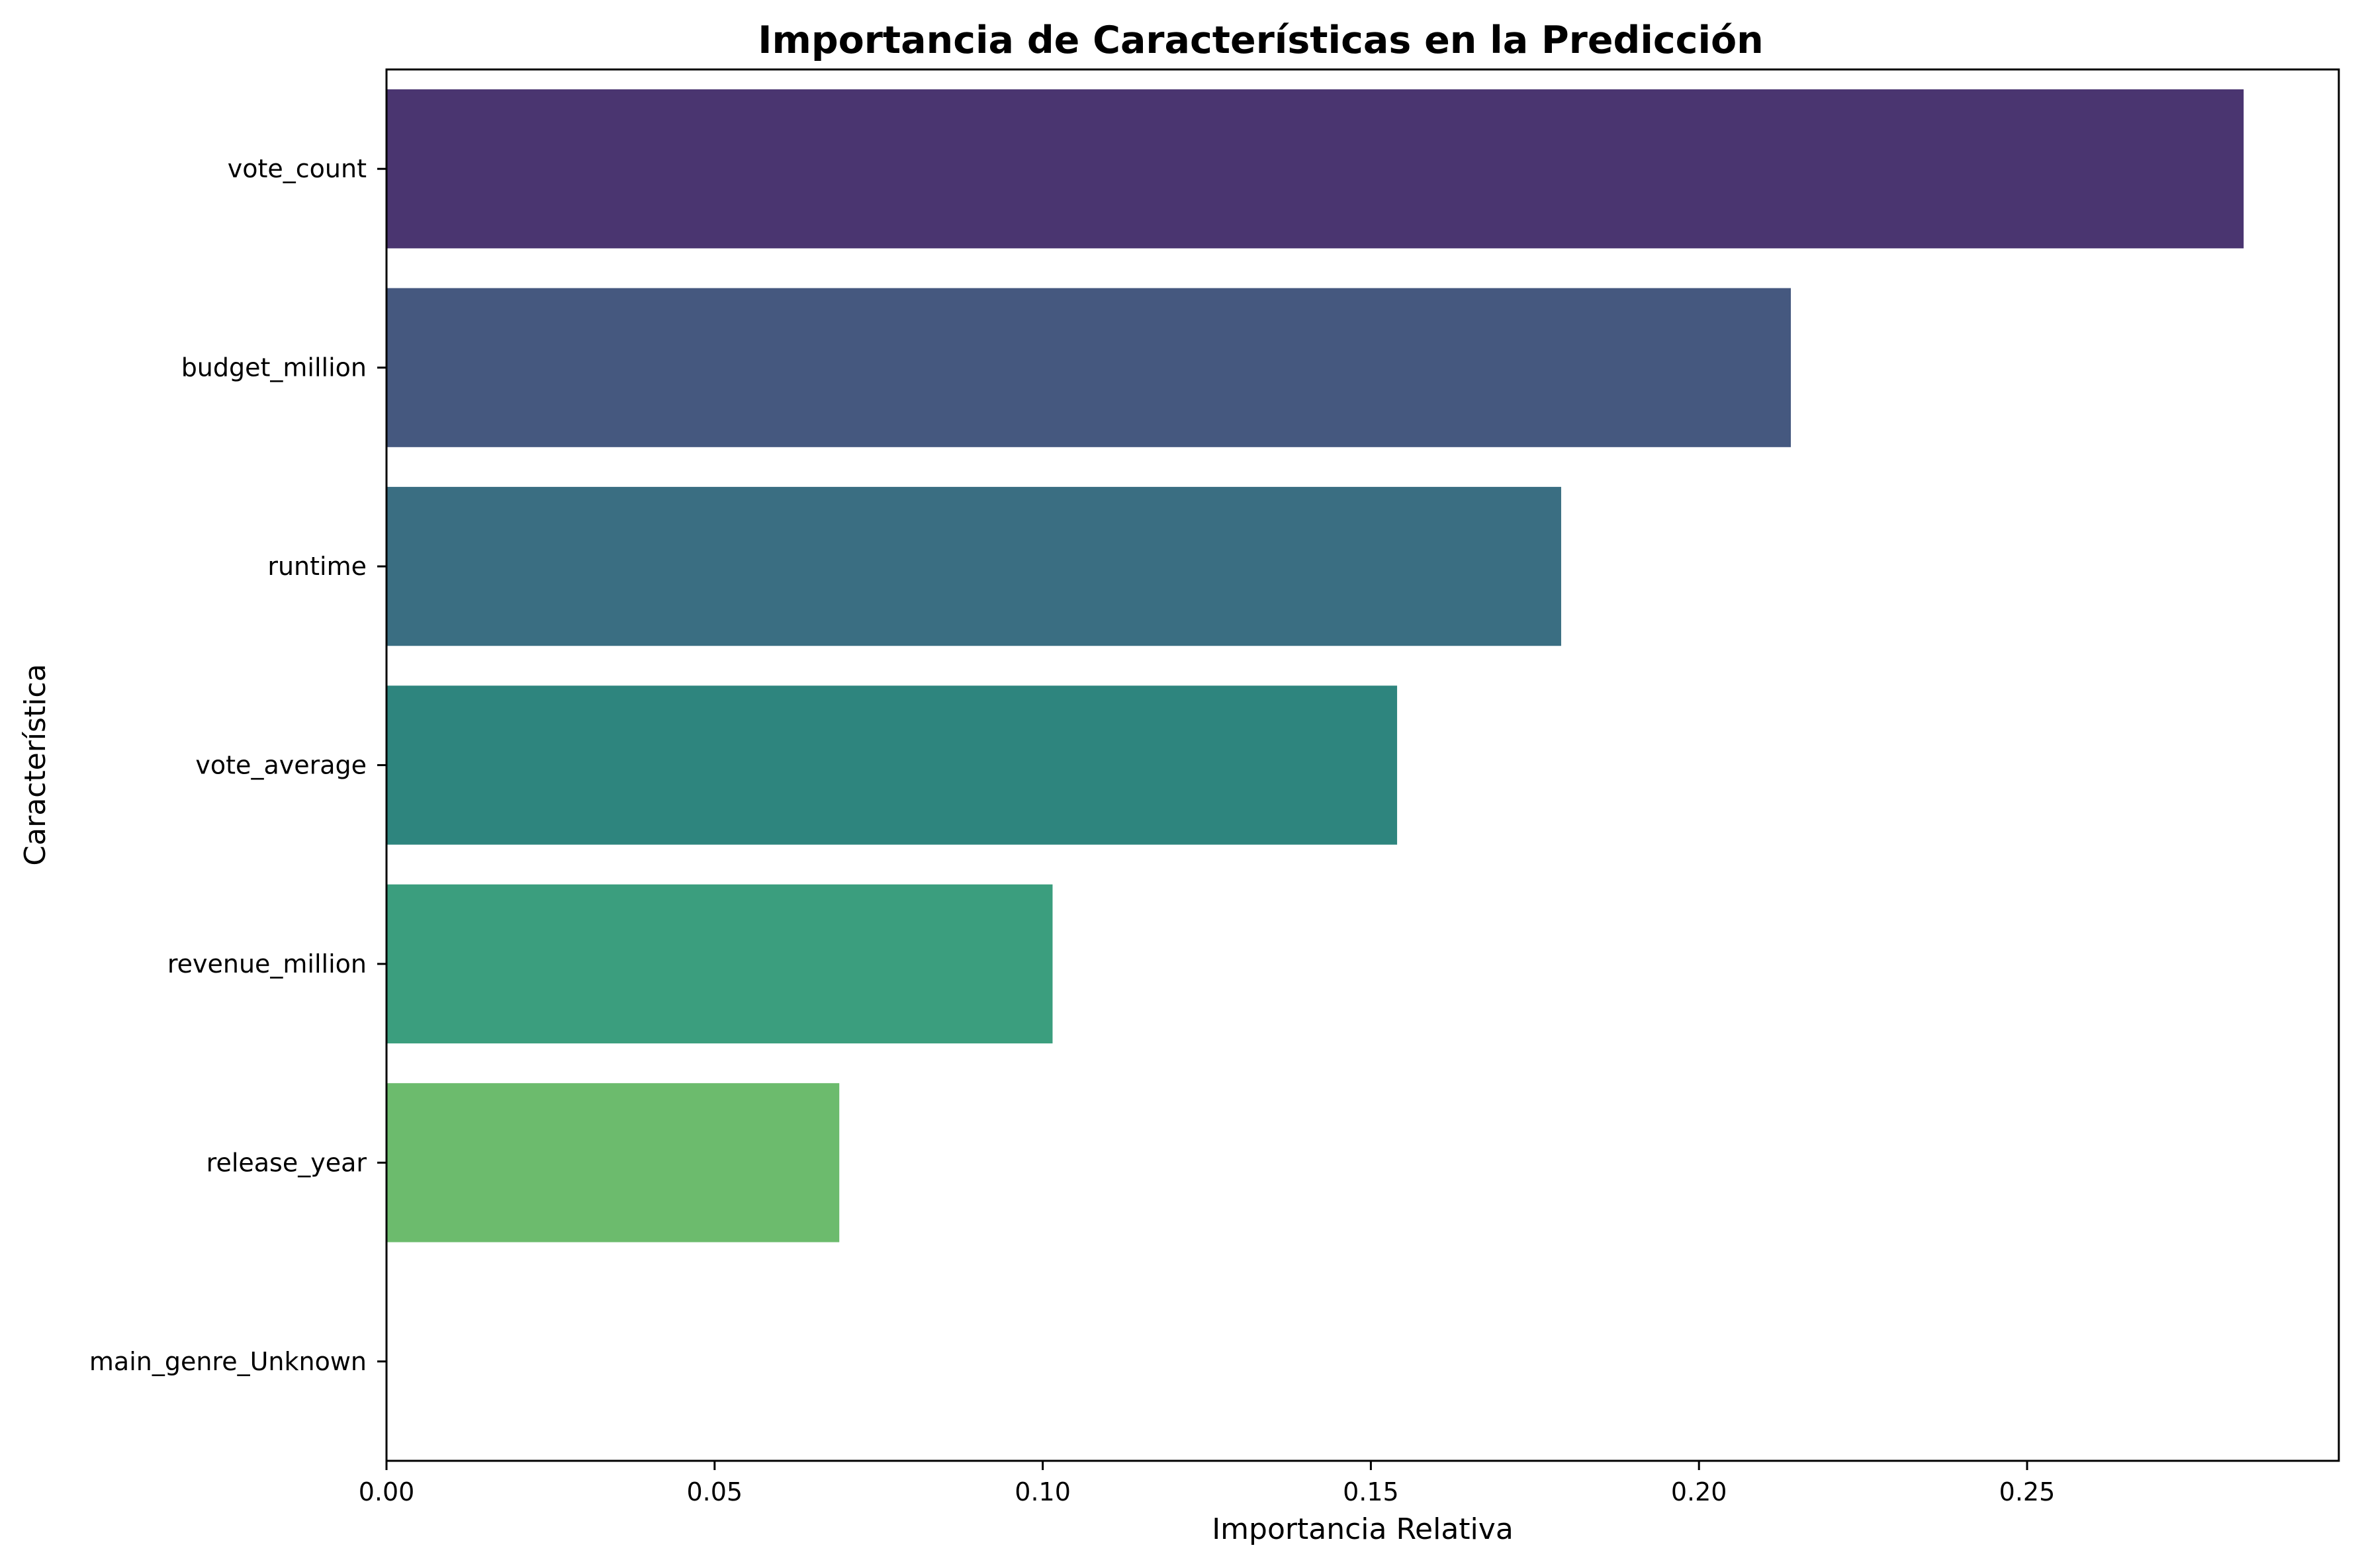 This screenshot has height=1568, width=2358. What do you see at coordinates (2027, 1492) in the screenshot?
I see `x-tick-label: 0.25` at bounding box center [2027, 1492].